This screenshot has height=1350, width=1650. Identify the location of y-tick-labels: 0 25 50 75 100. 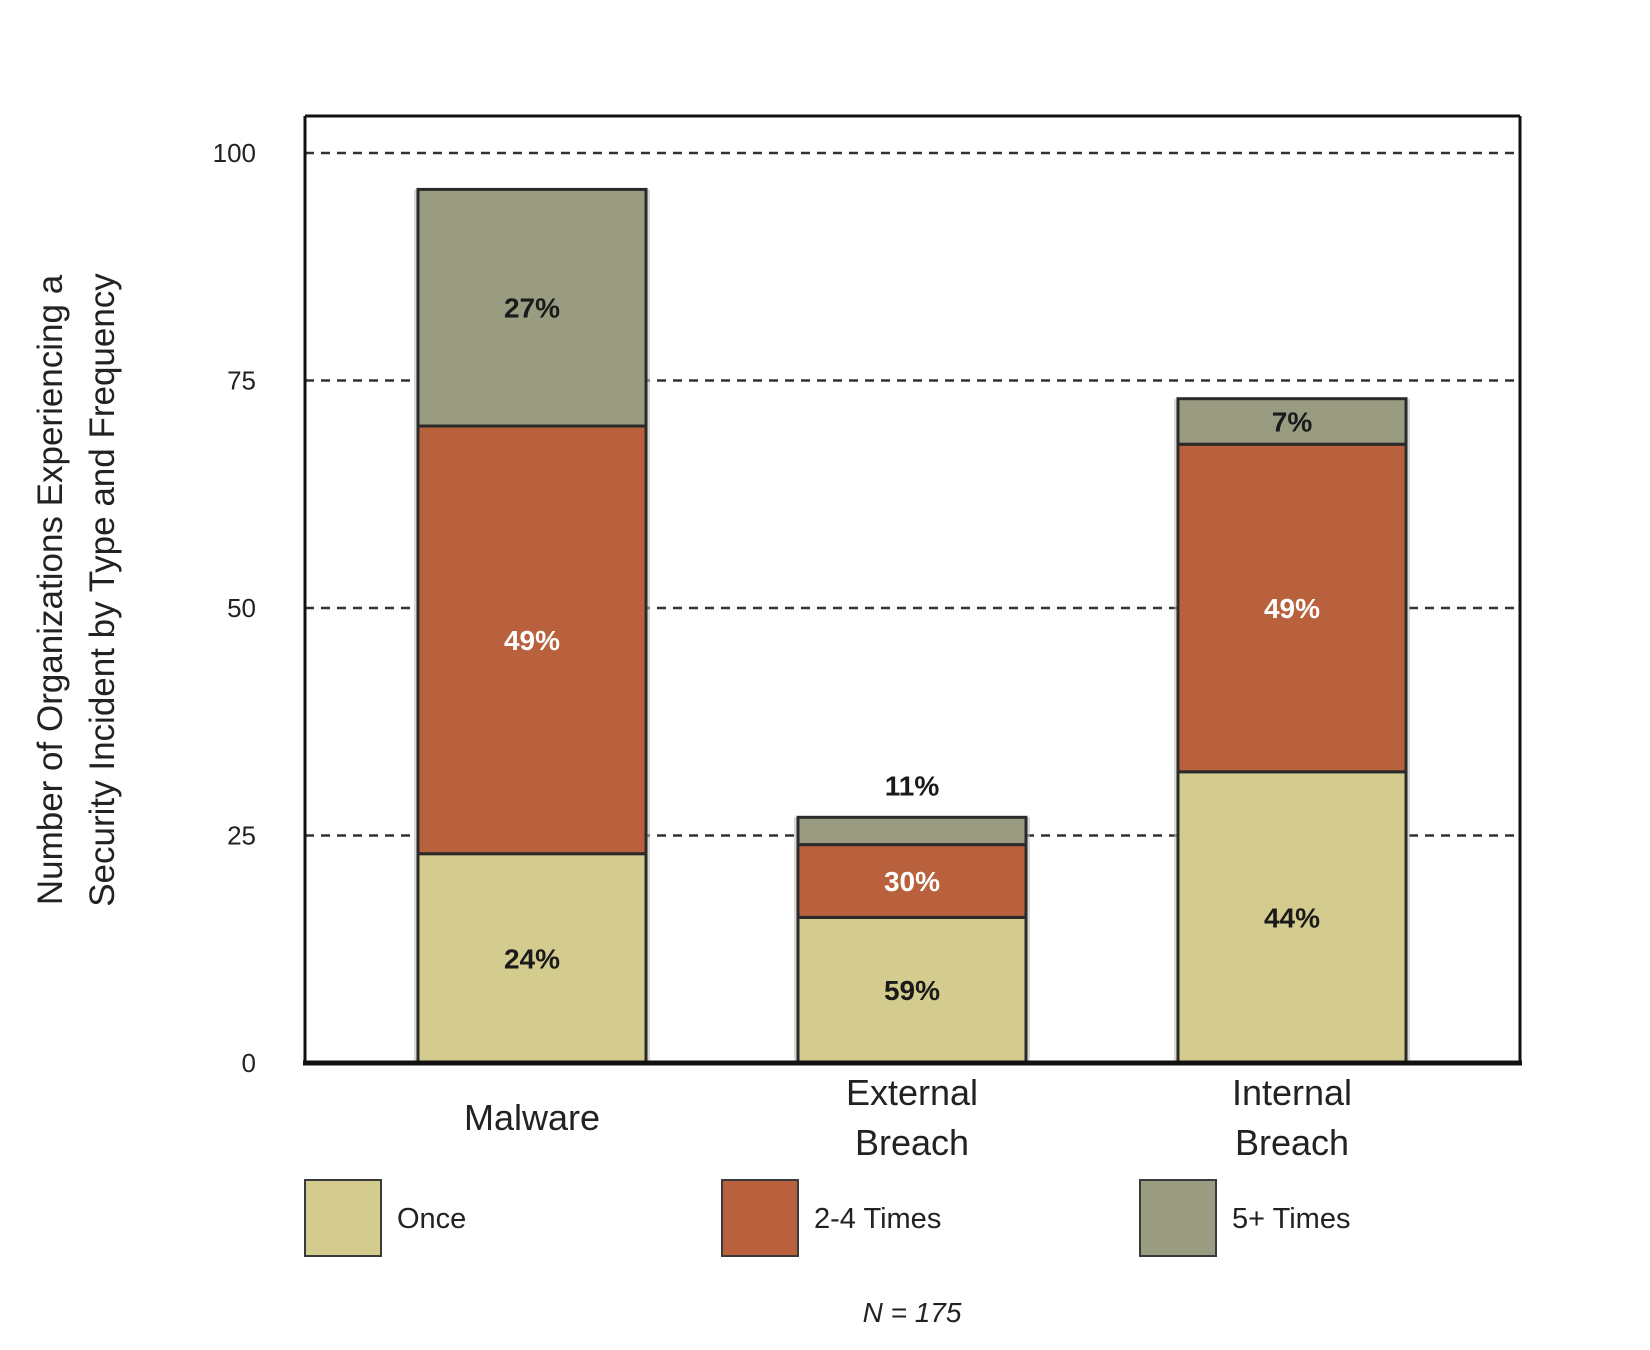
(234, 608).